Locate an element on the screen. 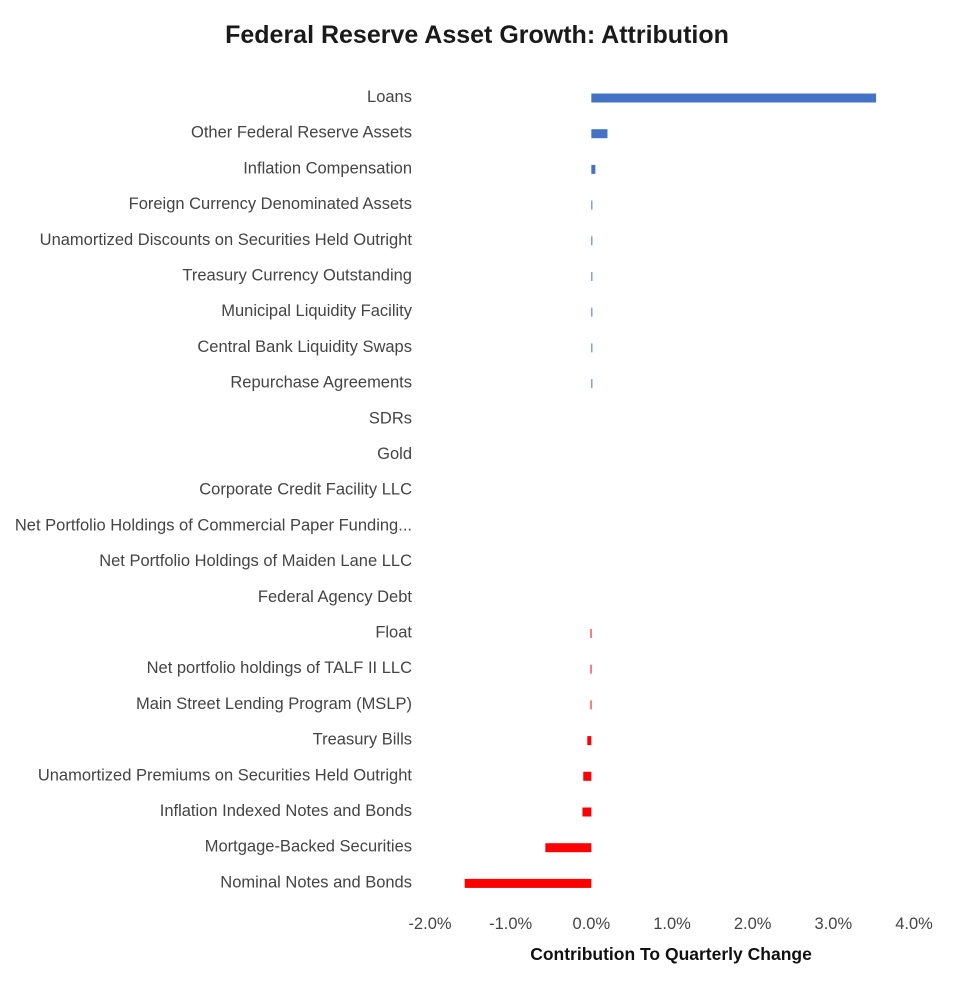 This screenshot has width=955, height=991. category-label-loans: Loans is located at coordinates (389, 97).